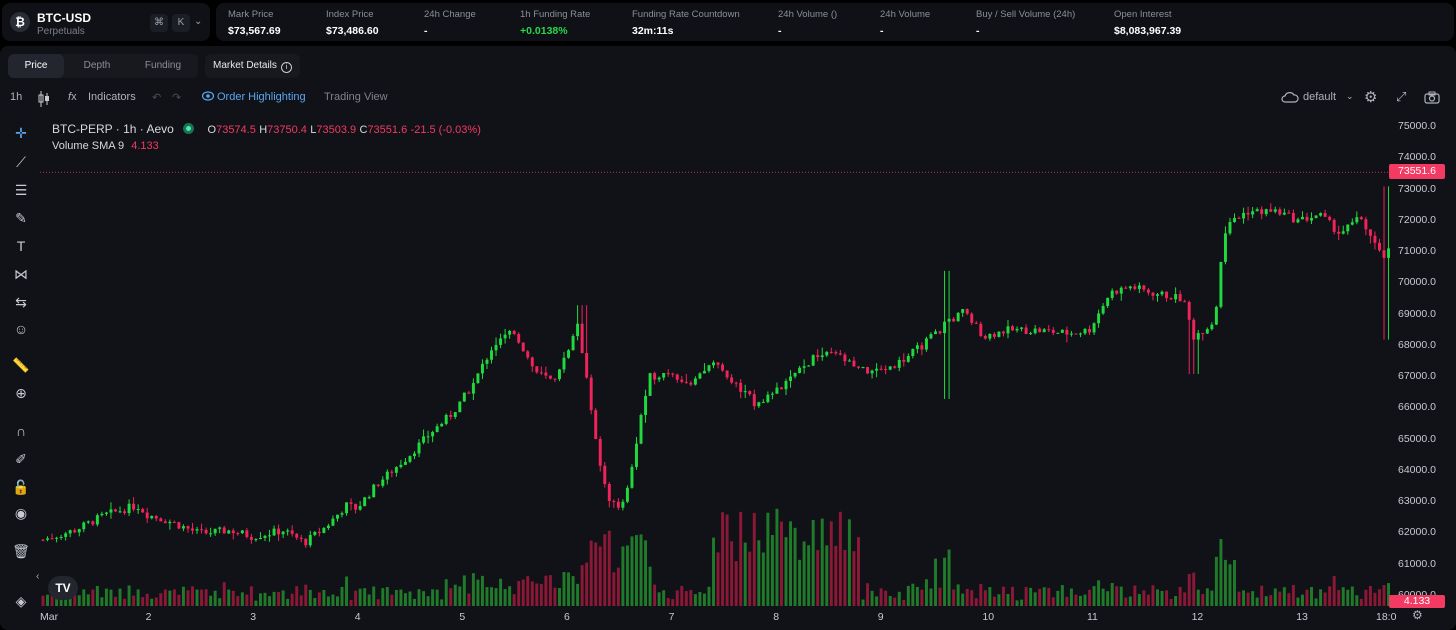 This screenshot has width=1456, height=630. What do you see at coordinates (38, 576) in the screenshot?
I see `chevron-left-icon: ‹` at bounding box center [38, 576].